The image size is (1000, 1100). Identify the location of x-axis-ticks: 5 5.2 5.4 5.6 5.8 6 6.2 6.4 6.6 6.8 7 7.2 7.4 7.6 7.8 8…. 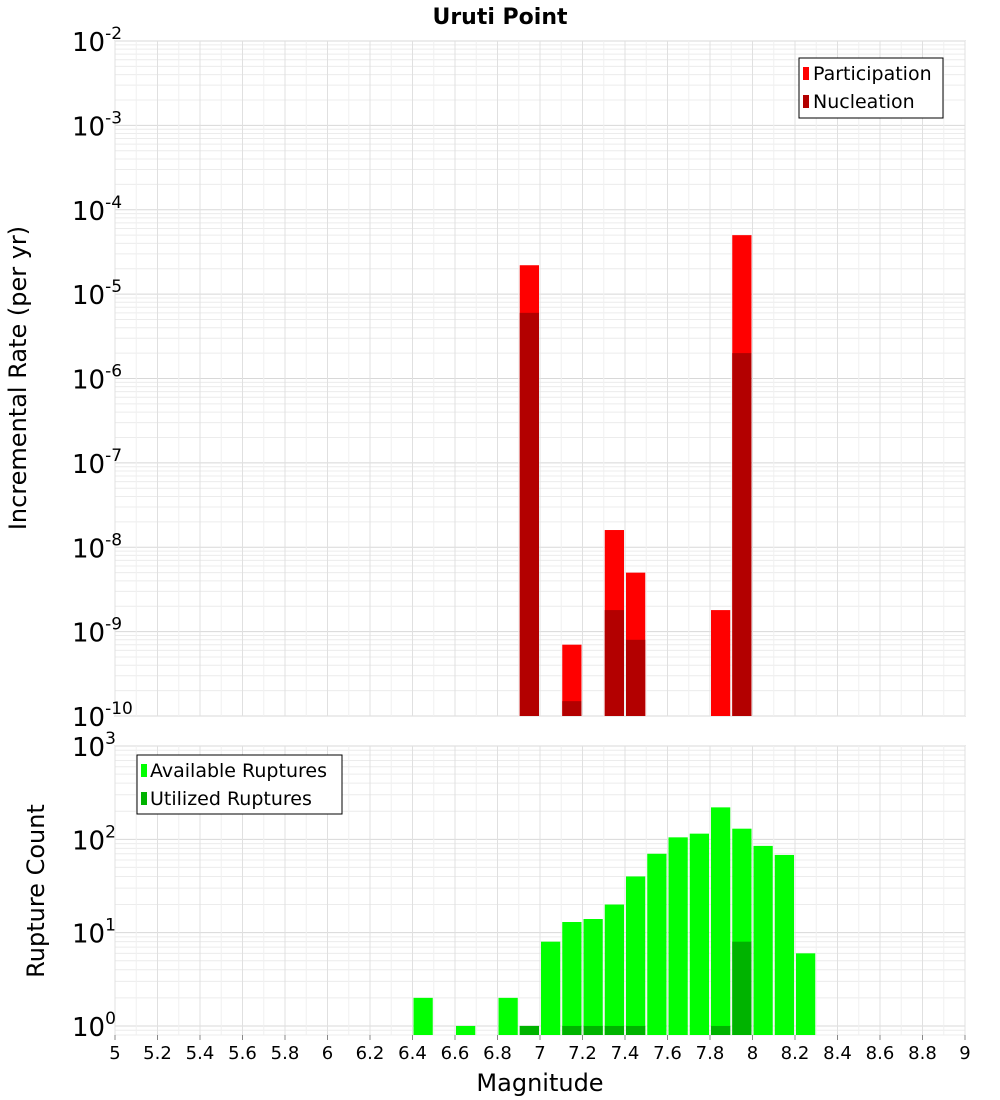
(540, 1049).